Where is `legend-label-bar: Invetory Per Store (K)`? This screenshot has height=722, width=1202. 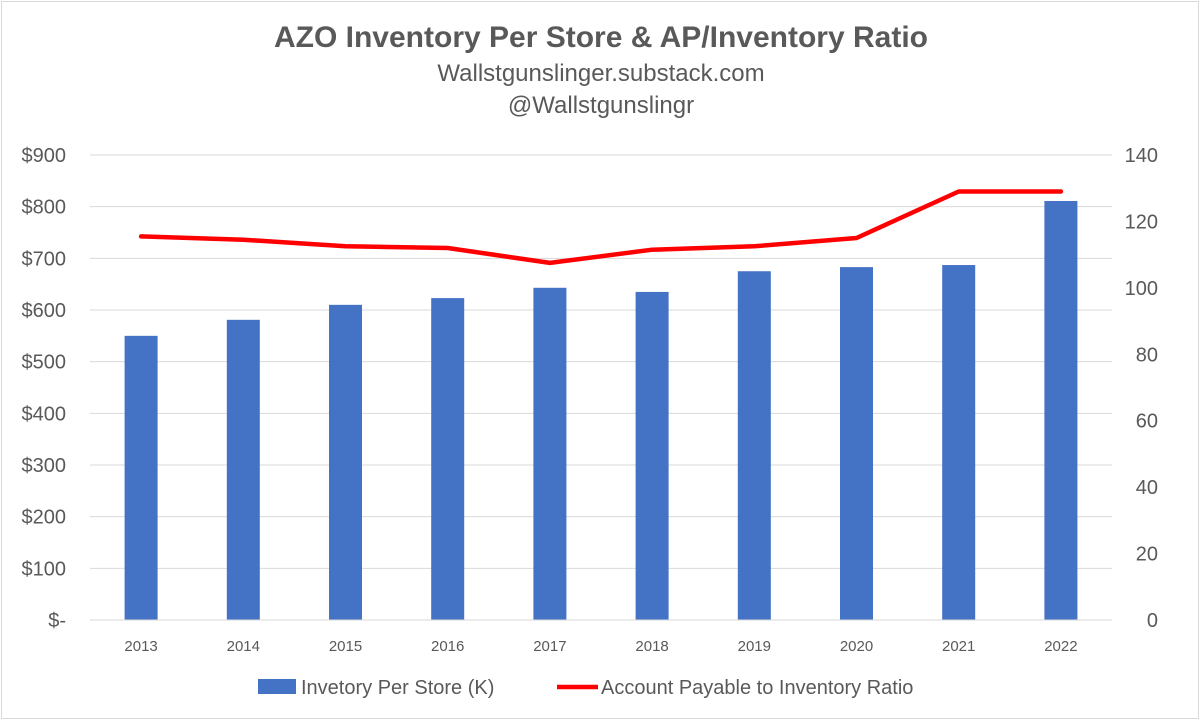
legend-label-bar: Invetory Per Store (K) is located at coordinates (397, 688).